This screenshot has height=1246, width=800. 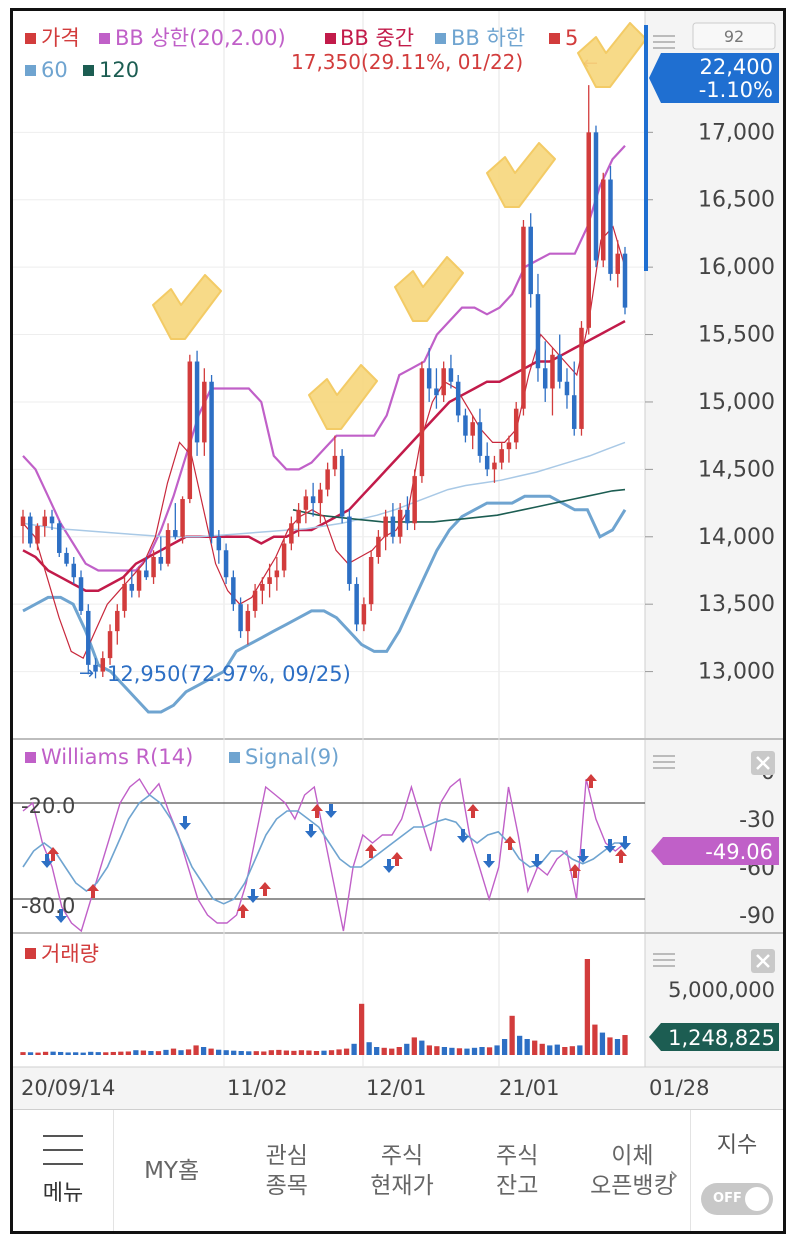 I want to click on nav-my-home: MY홈, so click(x=171, y=1170).